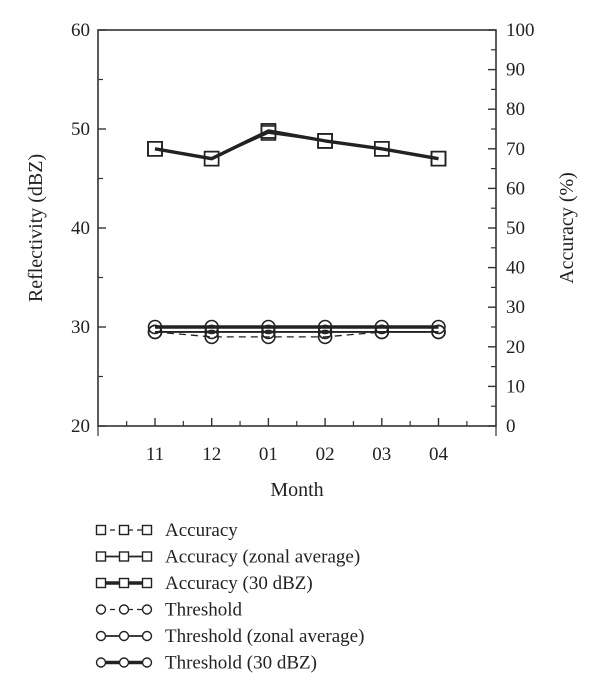 The width and height of the screenshot is (600, 697). What do you see at coordinates (262, 557) in the screenshot?
I see `legend-label: Accuracy (zonal average)` at bounding box center [262, 557].